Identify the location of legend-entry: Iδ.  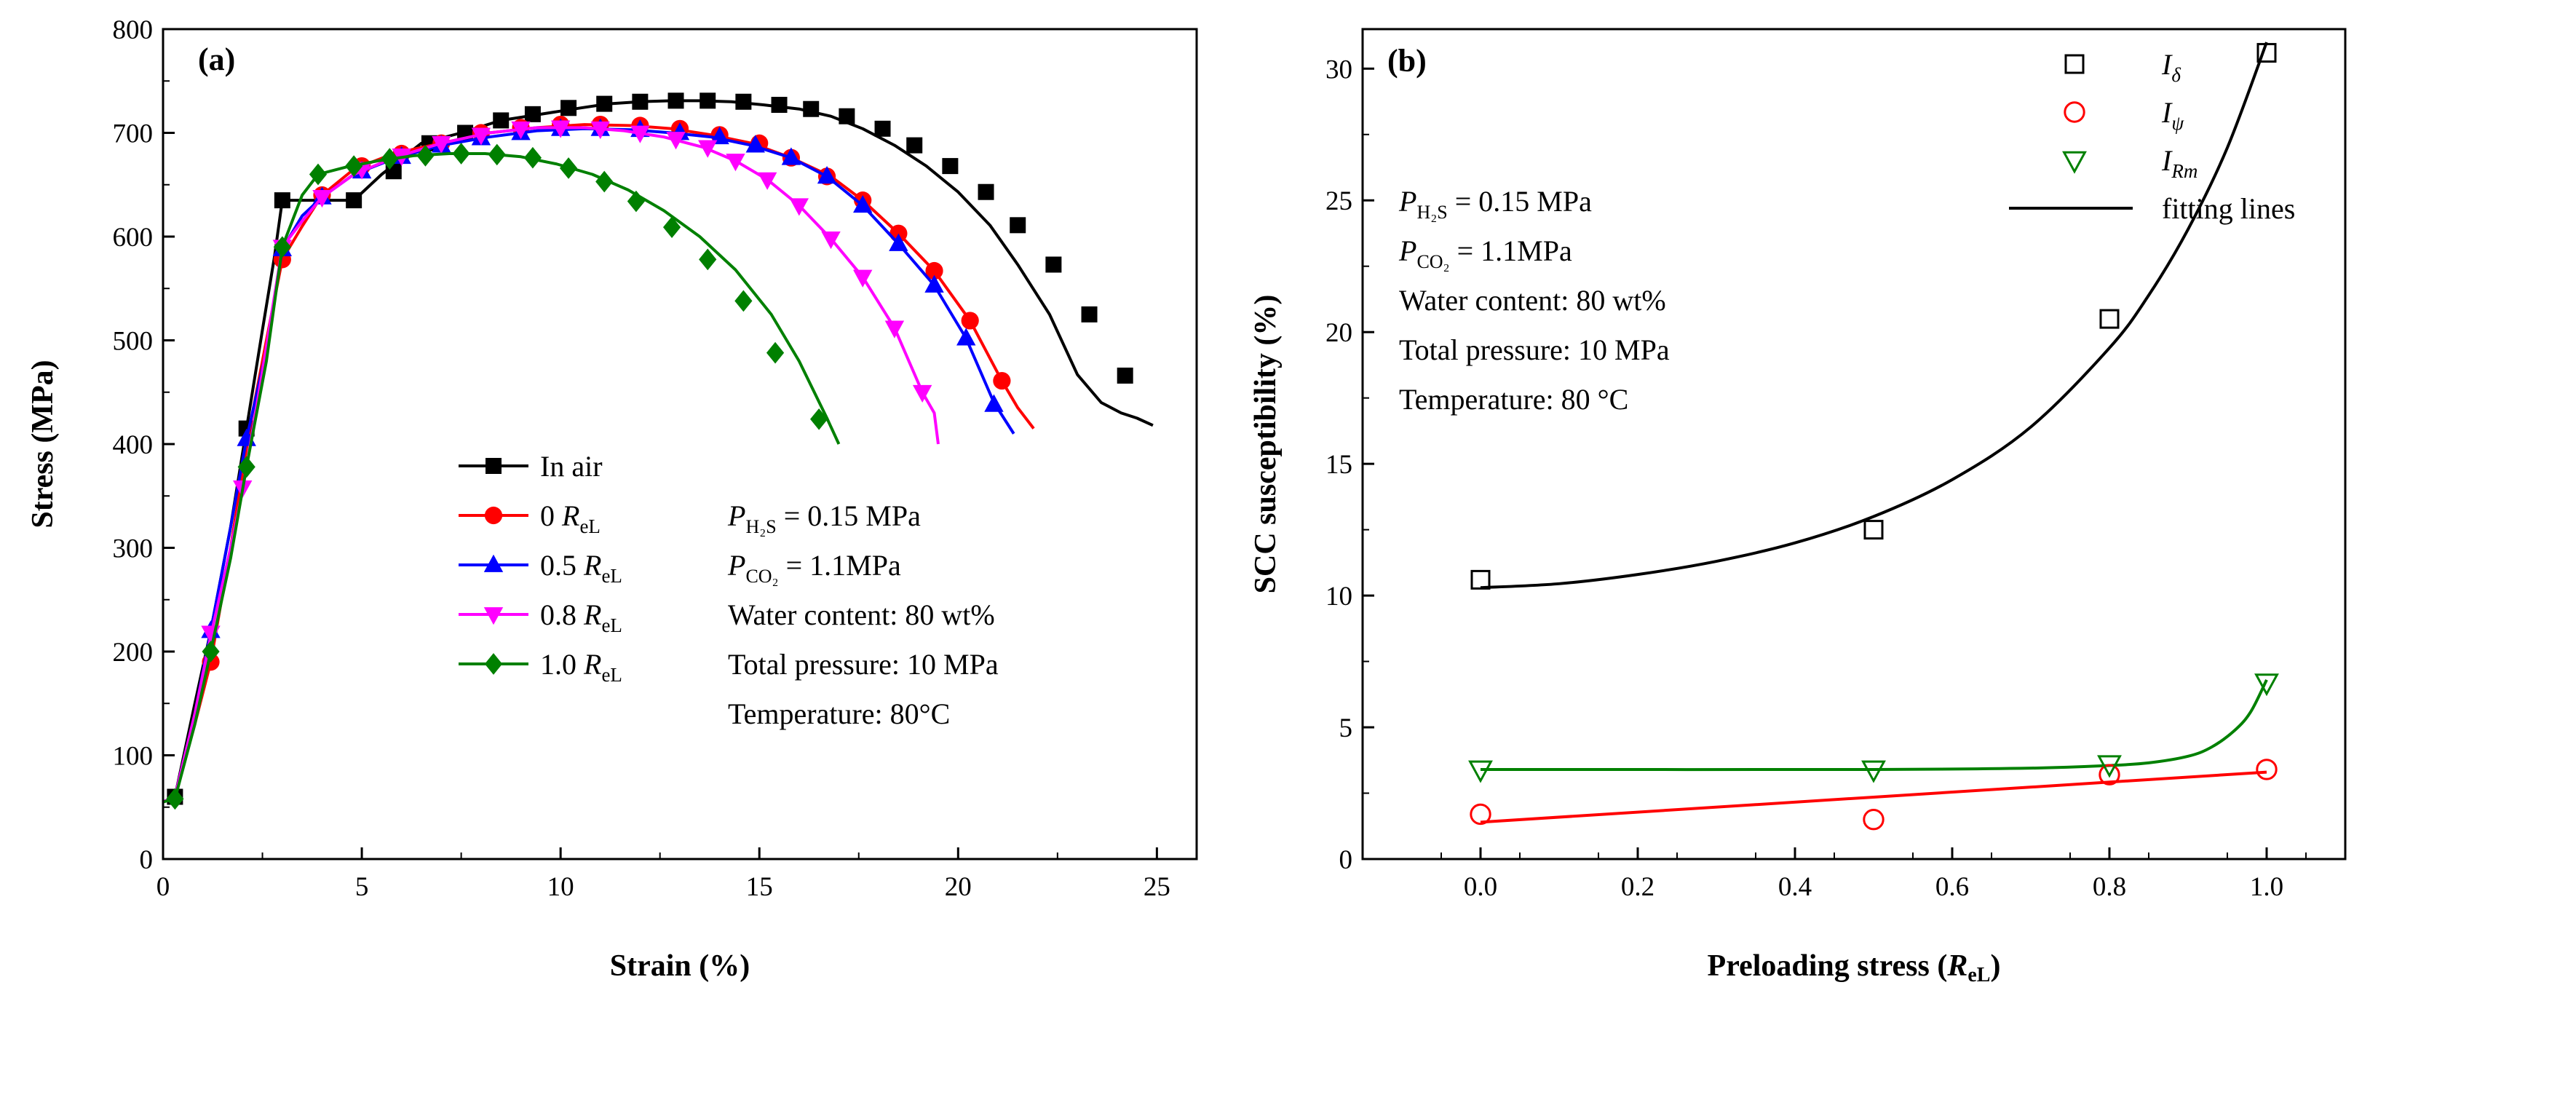
(2122, 67).